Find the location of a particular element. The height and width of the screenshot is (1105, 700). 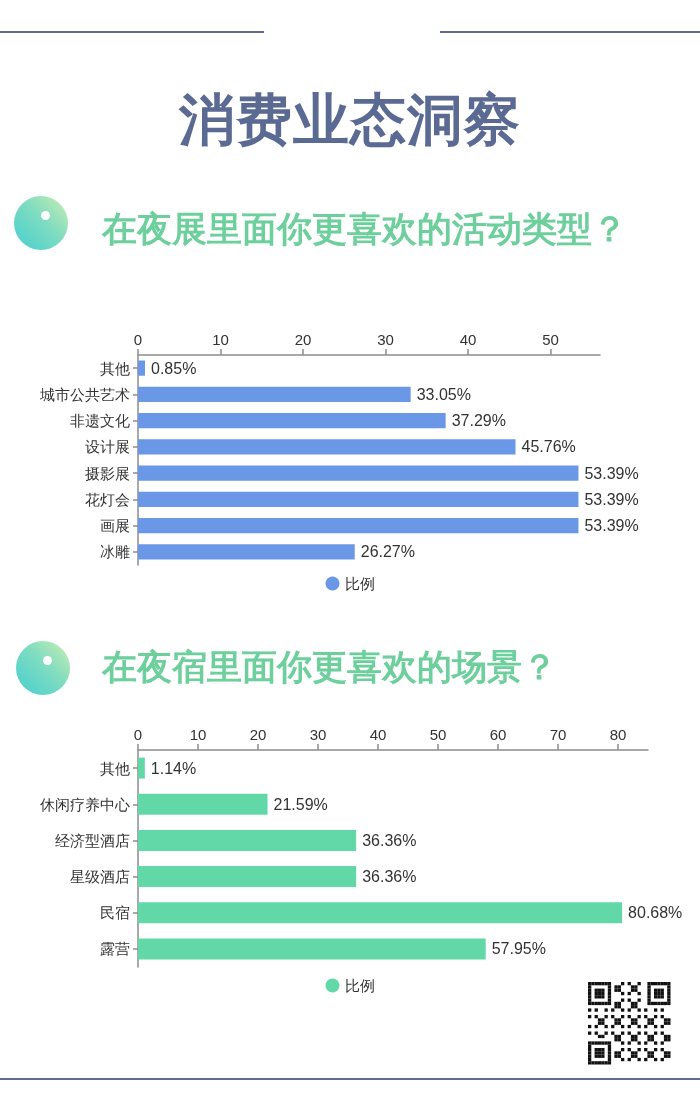

data-label: 1.14% is located at coordinates (173, 768).